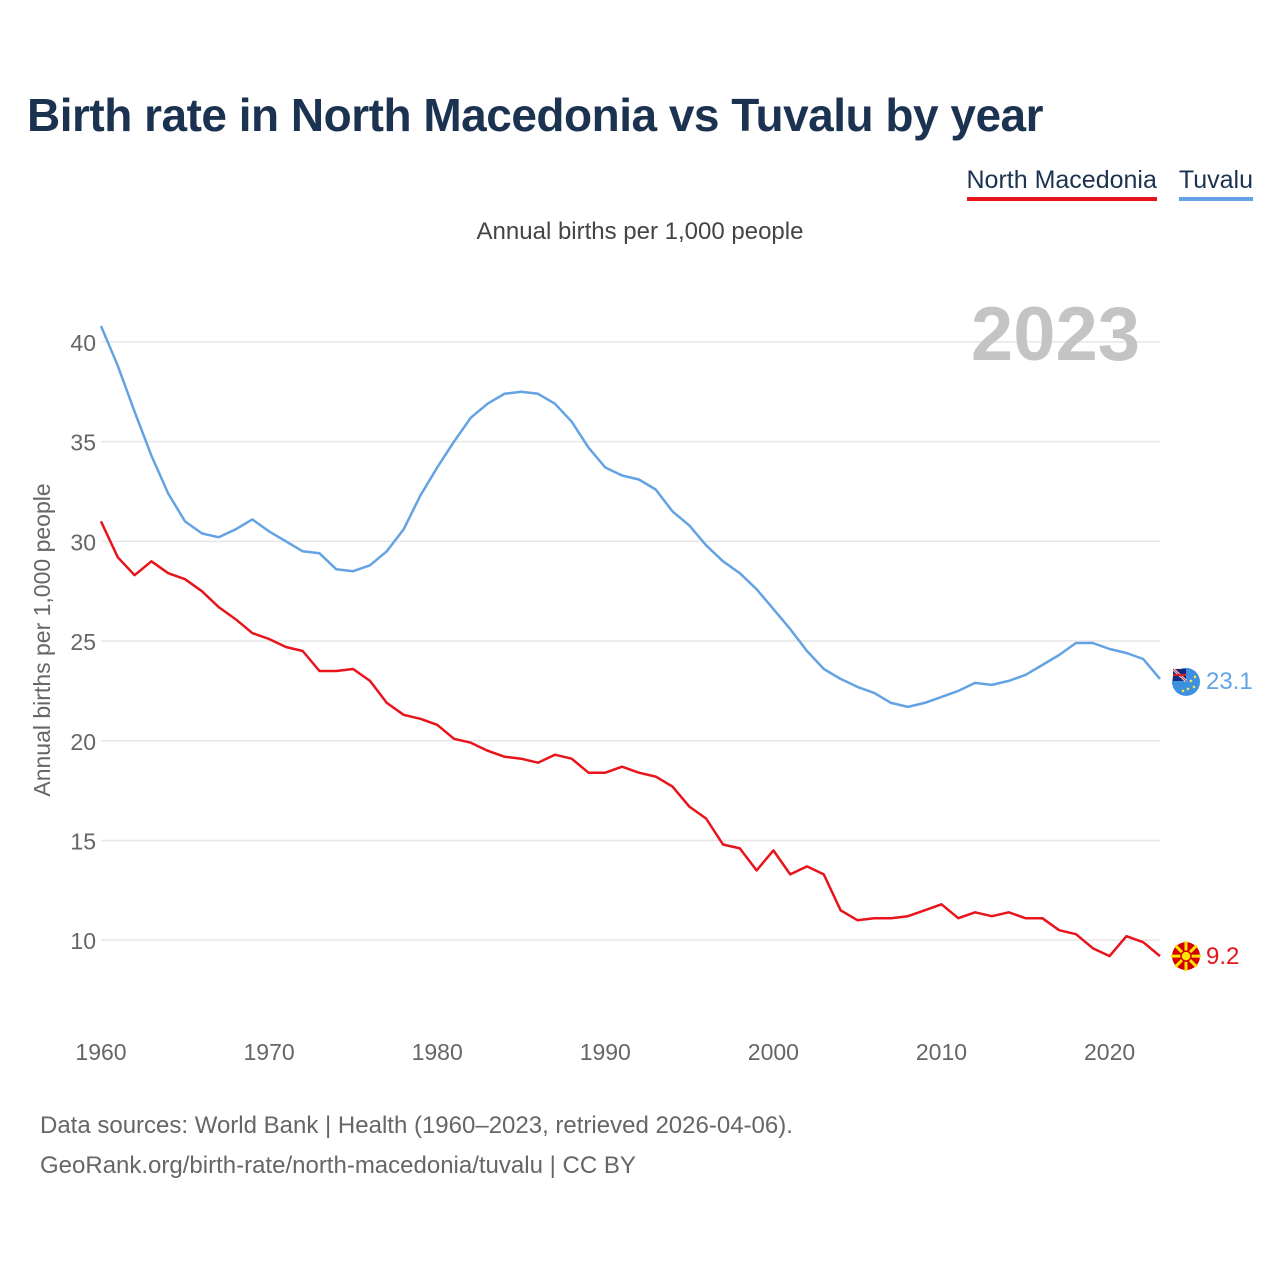 The width and height of the screenshot is (1280, 1280). Describe the element at coordinates (437, 1052) in the screenshot. I see `x-tick-label: 1980` at that location.